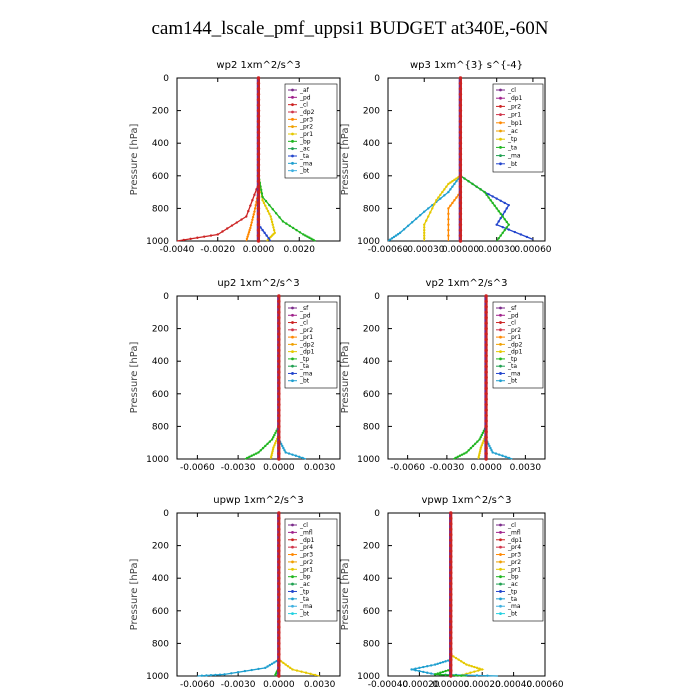 The width and height of the screenshot is (700, 700). Describe the element at coordinates (512, 139) in the screenshot. I see `legend-label: _tp` at that location.